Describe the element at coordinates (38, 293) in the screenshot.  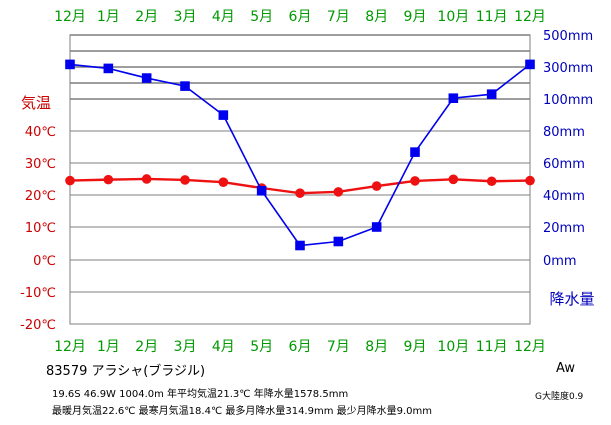
I see `left-tick-label: -10℃` at that location.